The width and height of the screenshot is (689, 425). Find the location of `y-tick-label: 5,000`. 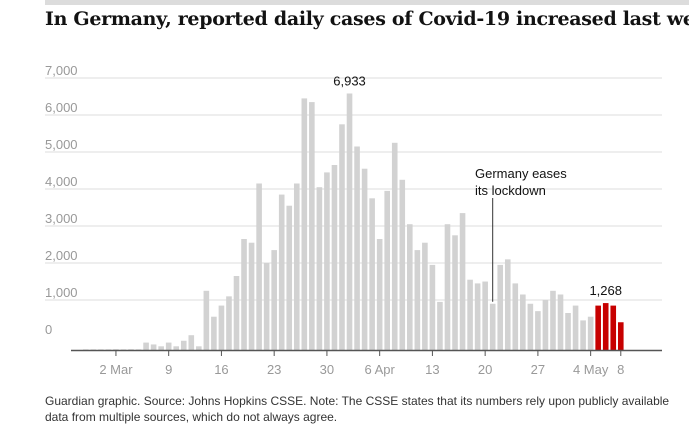

y-tick-label: 5,000 is located at coordinates (61, 144).